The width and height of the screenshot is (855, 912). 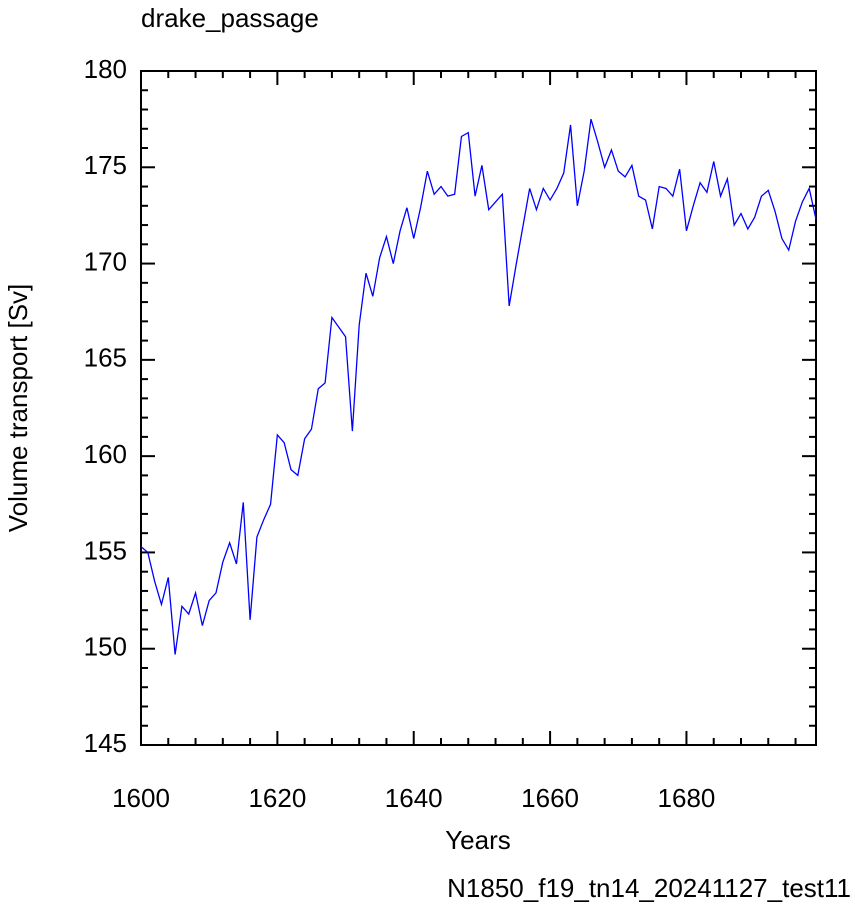 I want to click on y-tick-label: 145, so click(x=105, y=743).